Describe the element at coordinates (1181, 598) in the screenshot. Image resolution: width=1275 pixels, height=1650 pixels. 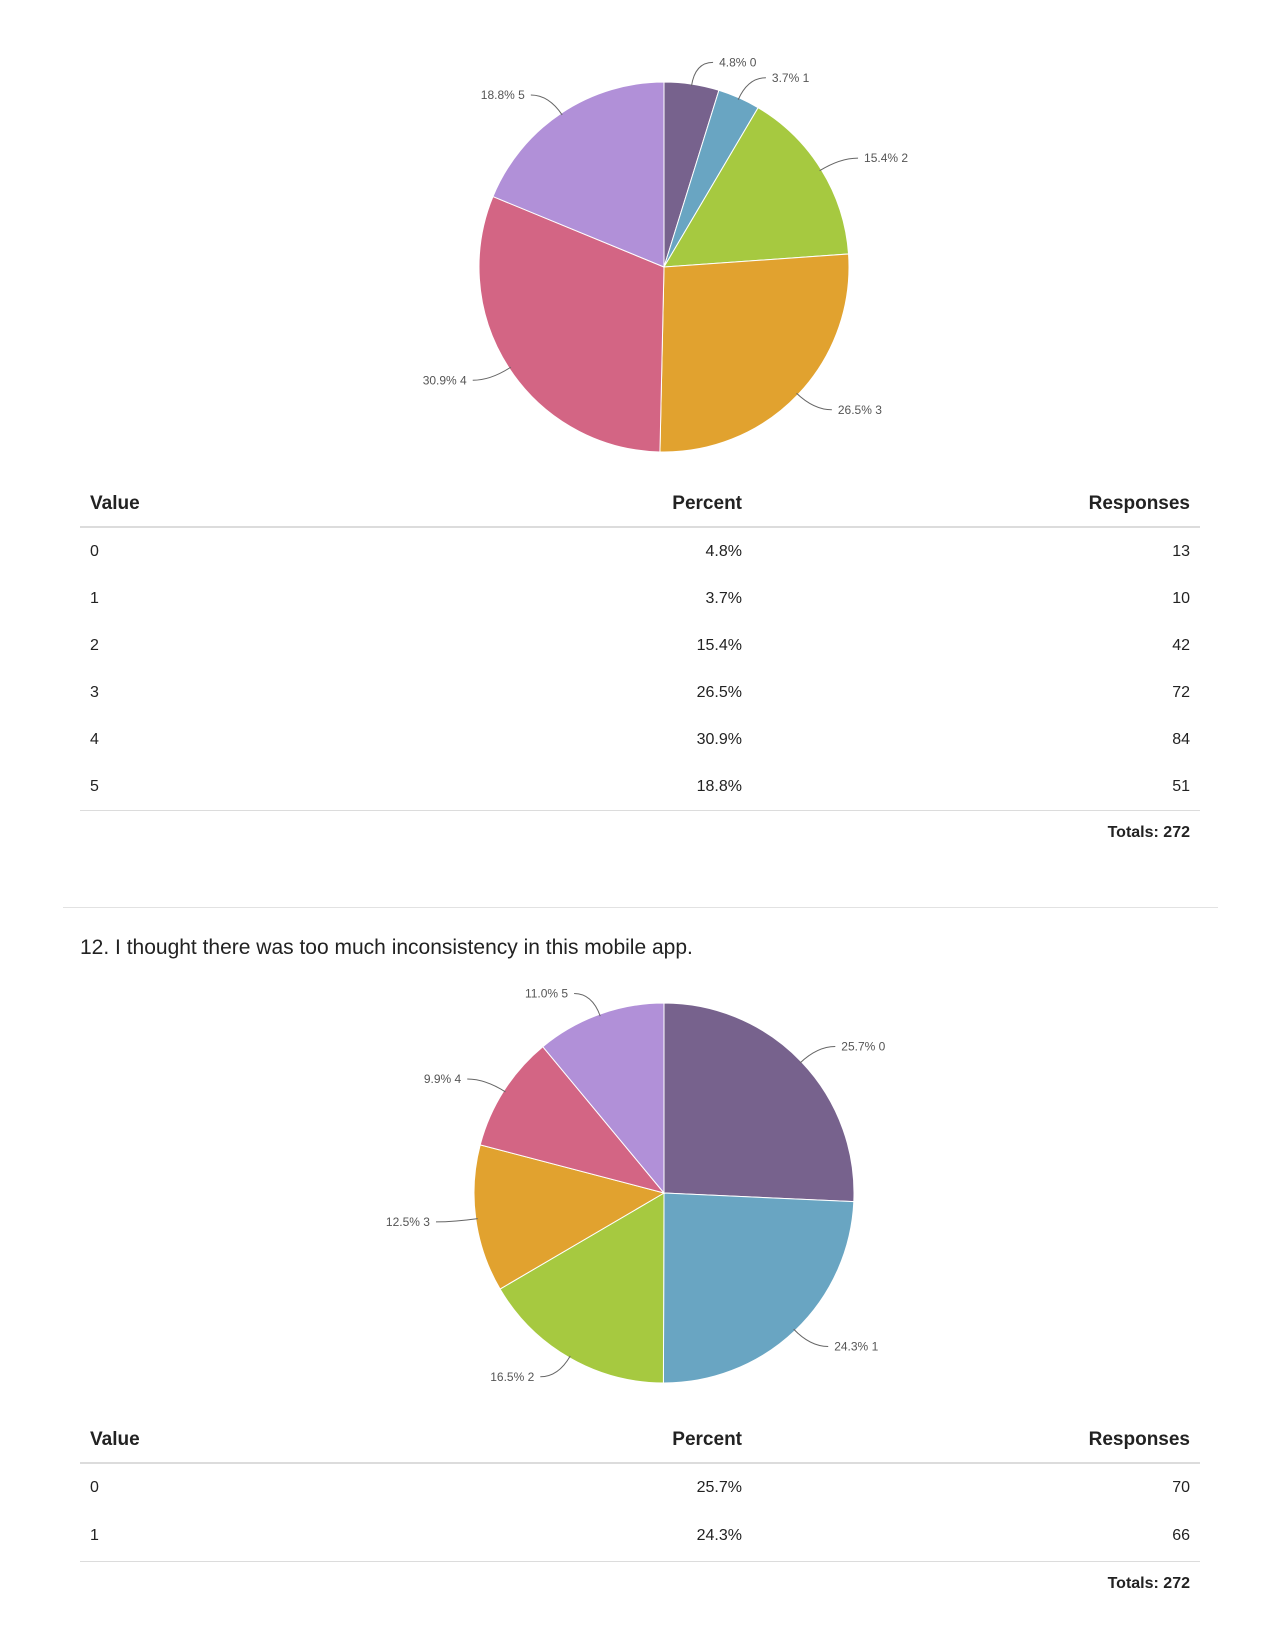
I see `cell-responses: 10` at that location.